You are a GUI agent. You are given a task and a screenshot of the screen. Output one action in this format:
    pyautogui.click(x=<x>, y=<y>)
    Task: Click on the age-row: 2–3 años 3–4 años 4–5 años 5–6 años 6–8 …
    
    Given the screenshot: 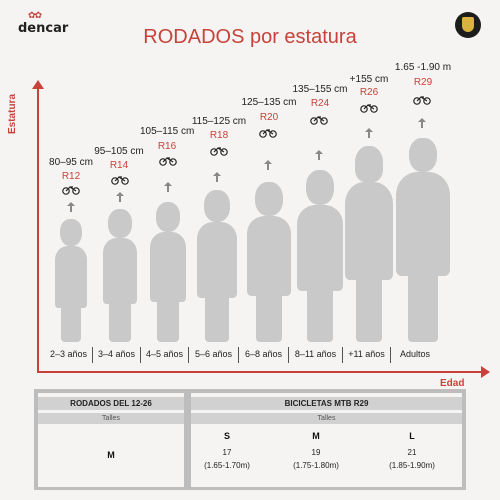 What is the action you would take?
    pyautogui.click(x=245, y=355)
    